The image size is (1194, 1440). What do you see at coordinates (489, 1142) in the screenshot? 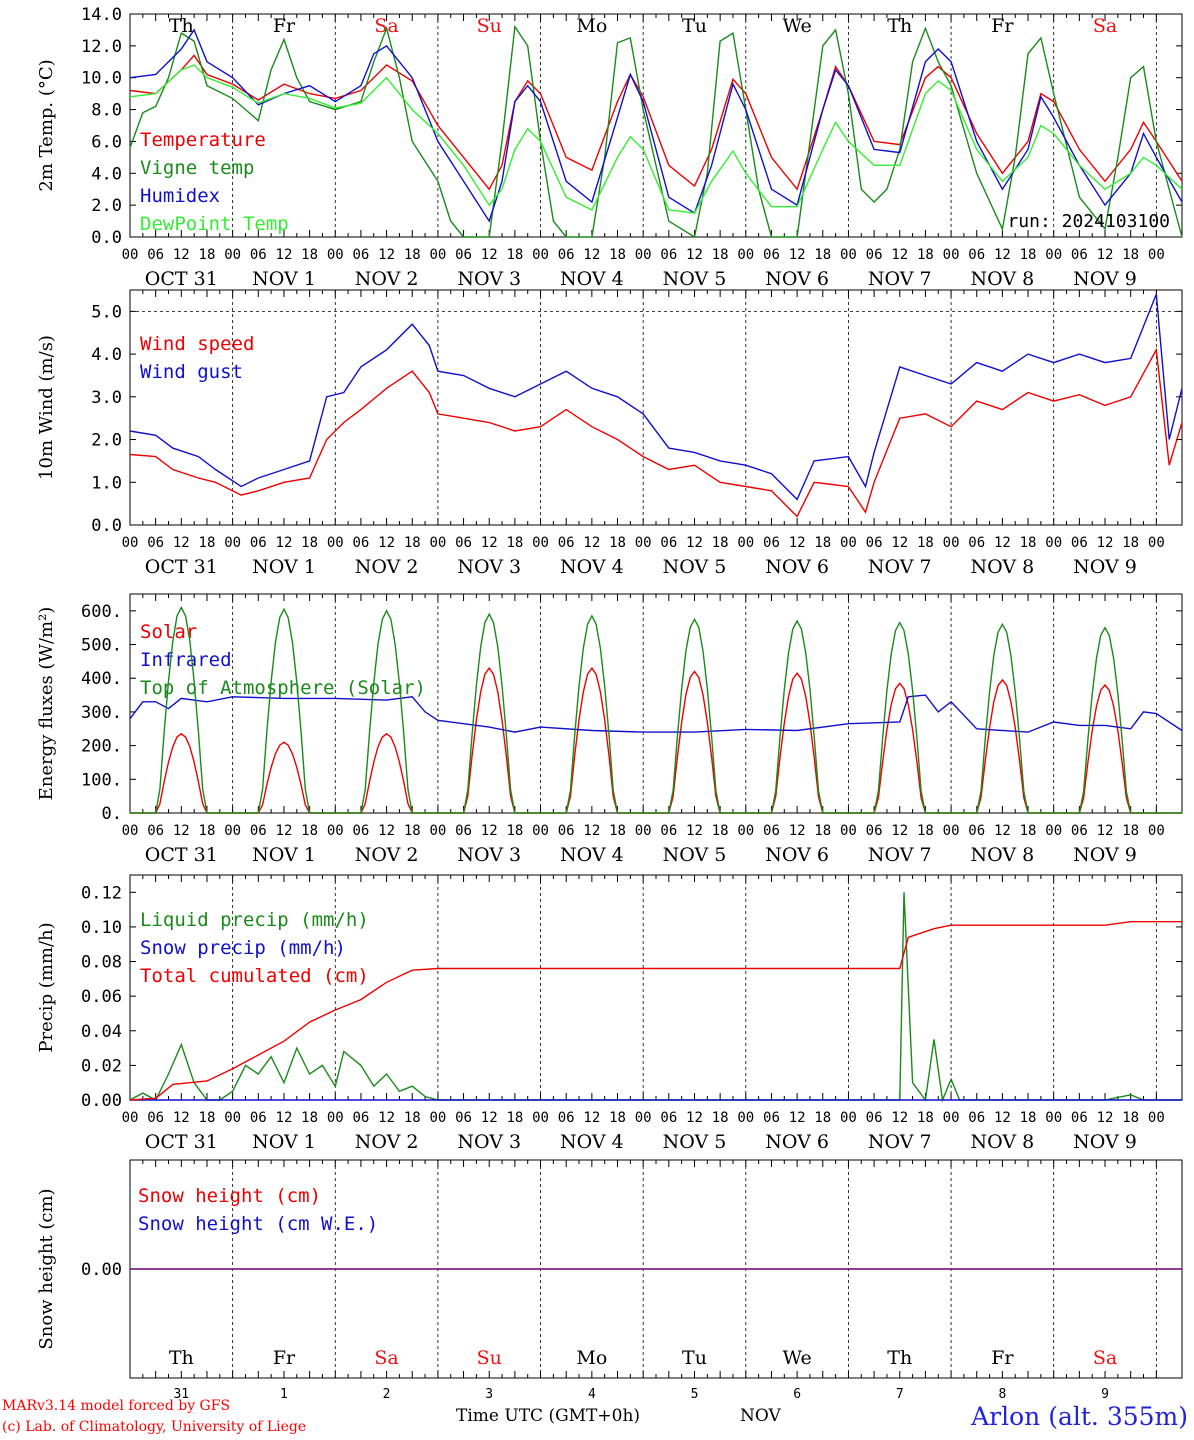
I see `date-label: NOV 3` at bounding box center [489, 1142].